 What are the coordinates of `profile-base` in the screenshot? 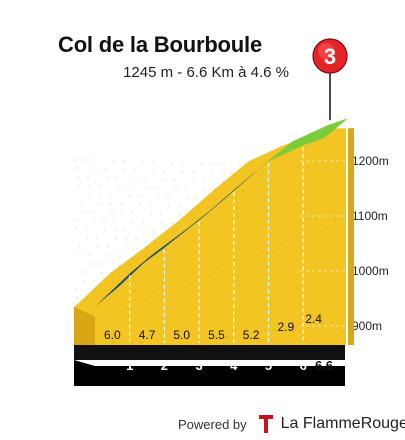 It's located at (209, 373).